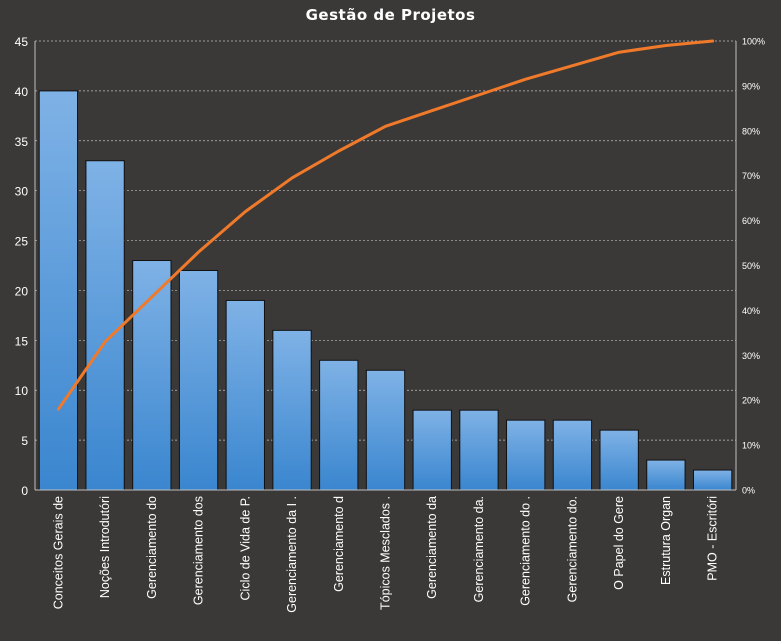  Describe the element at coordinates (748, 491) in the screenshot. I see `y2-tick-label: 0%` at that location.